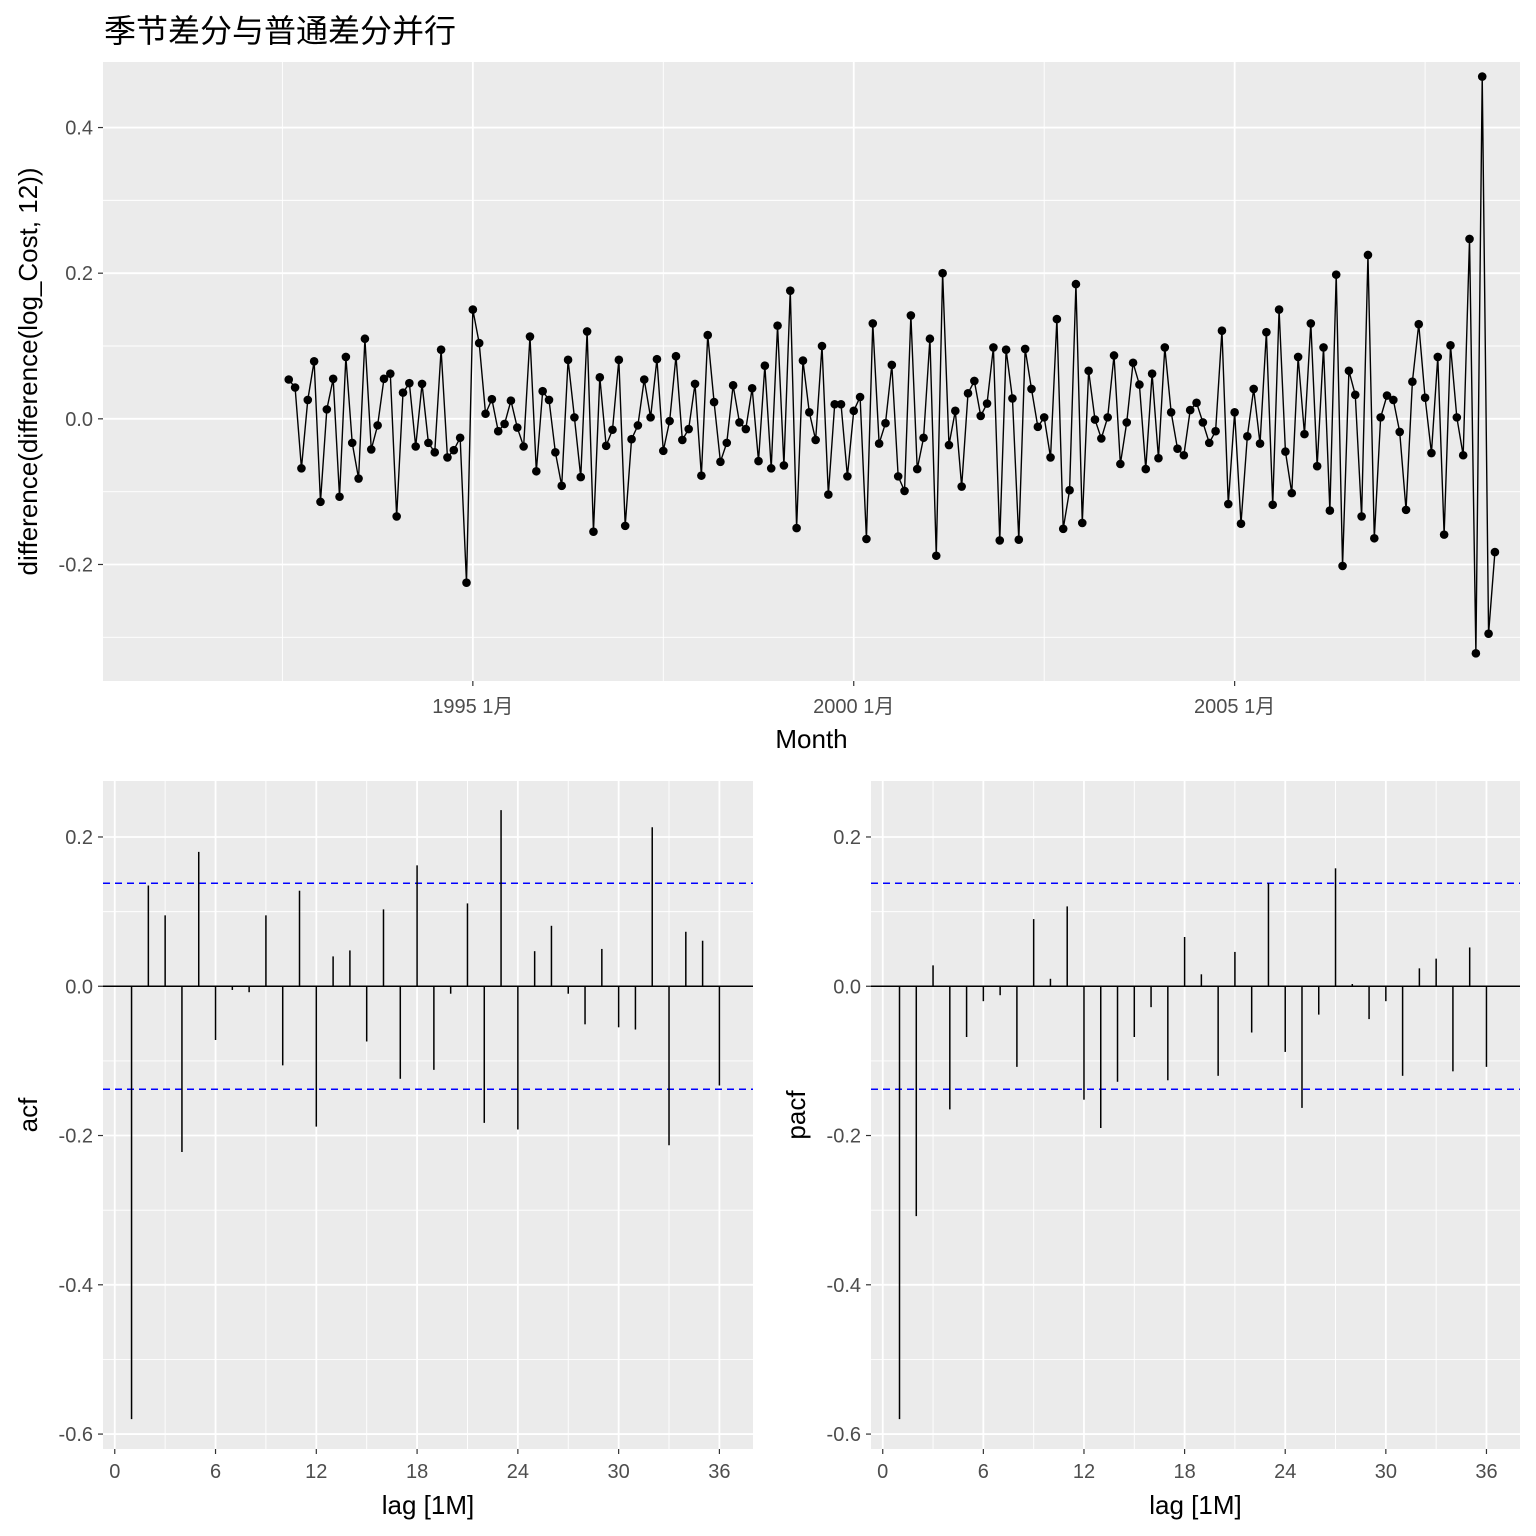  What do you see at coordinates (1234, 707) in the screenshot?
I see `x-tick-label: 2005 1月` at bounding box center [1234, 707].